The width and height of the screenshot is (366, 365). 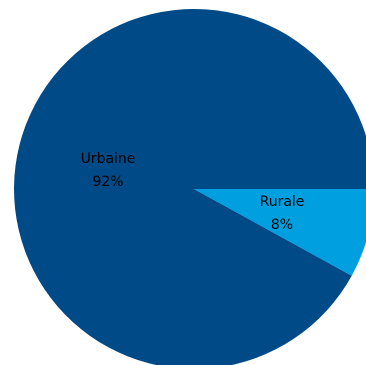 I want to click on slice-value-rurale: 8%, so click(x=282, y=225).